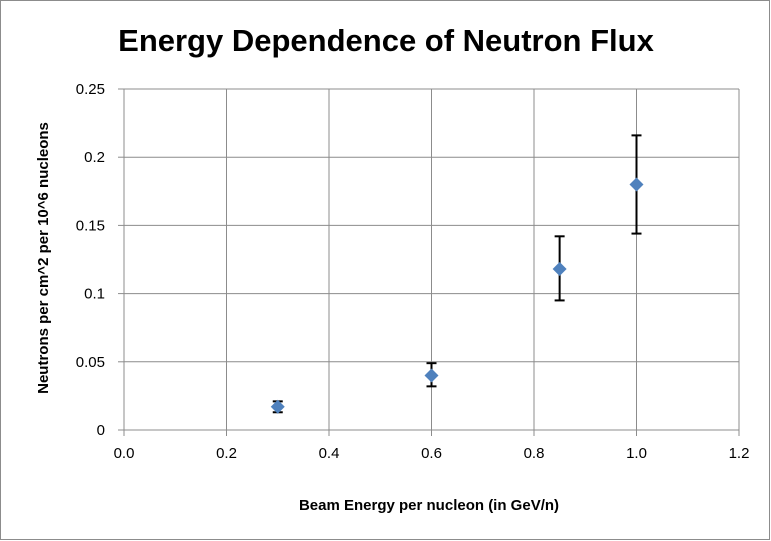 The image size is (771, 541). I want to click on x-tick-label: 1.2, so click(739, 453).